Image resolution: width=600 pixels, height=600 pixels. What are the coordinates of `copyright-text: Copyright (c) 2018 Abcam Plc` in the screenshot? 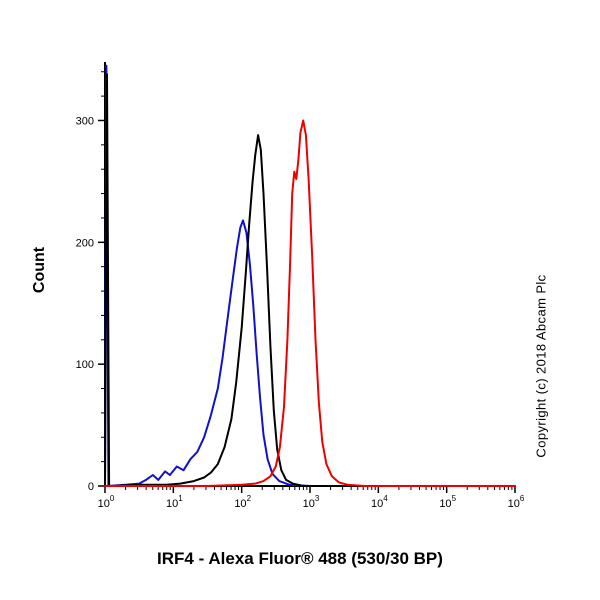 It's located at (541, 366).